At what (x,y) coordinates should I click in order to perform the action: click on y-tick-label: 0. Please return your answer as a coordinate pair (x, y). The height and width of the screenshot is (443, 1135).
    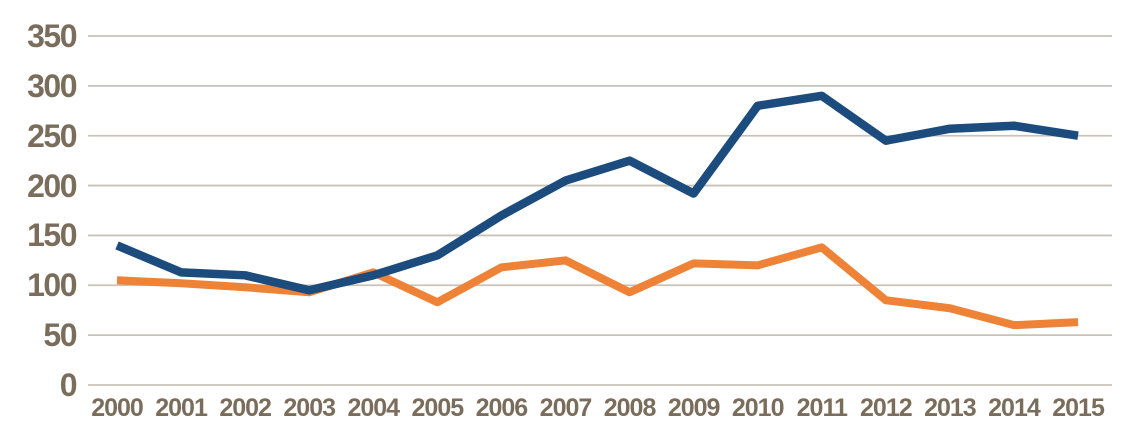
    Looking at the image, I should click on (68, 385).